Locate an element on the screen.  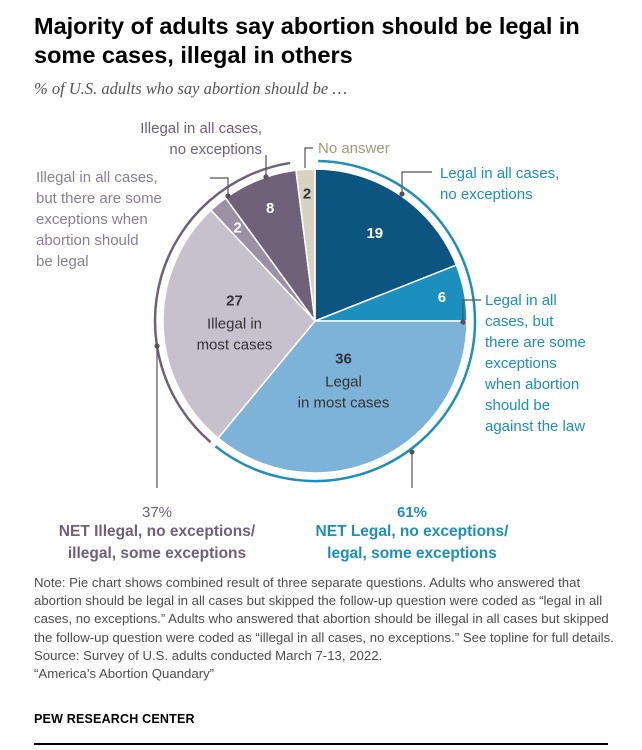
slice-name-label: cases, but is located at coordinates (519, 321).